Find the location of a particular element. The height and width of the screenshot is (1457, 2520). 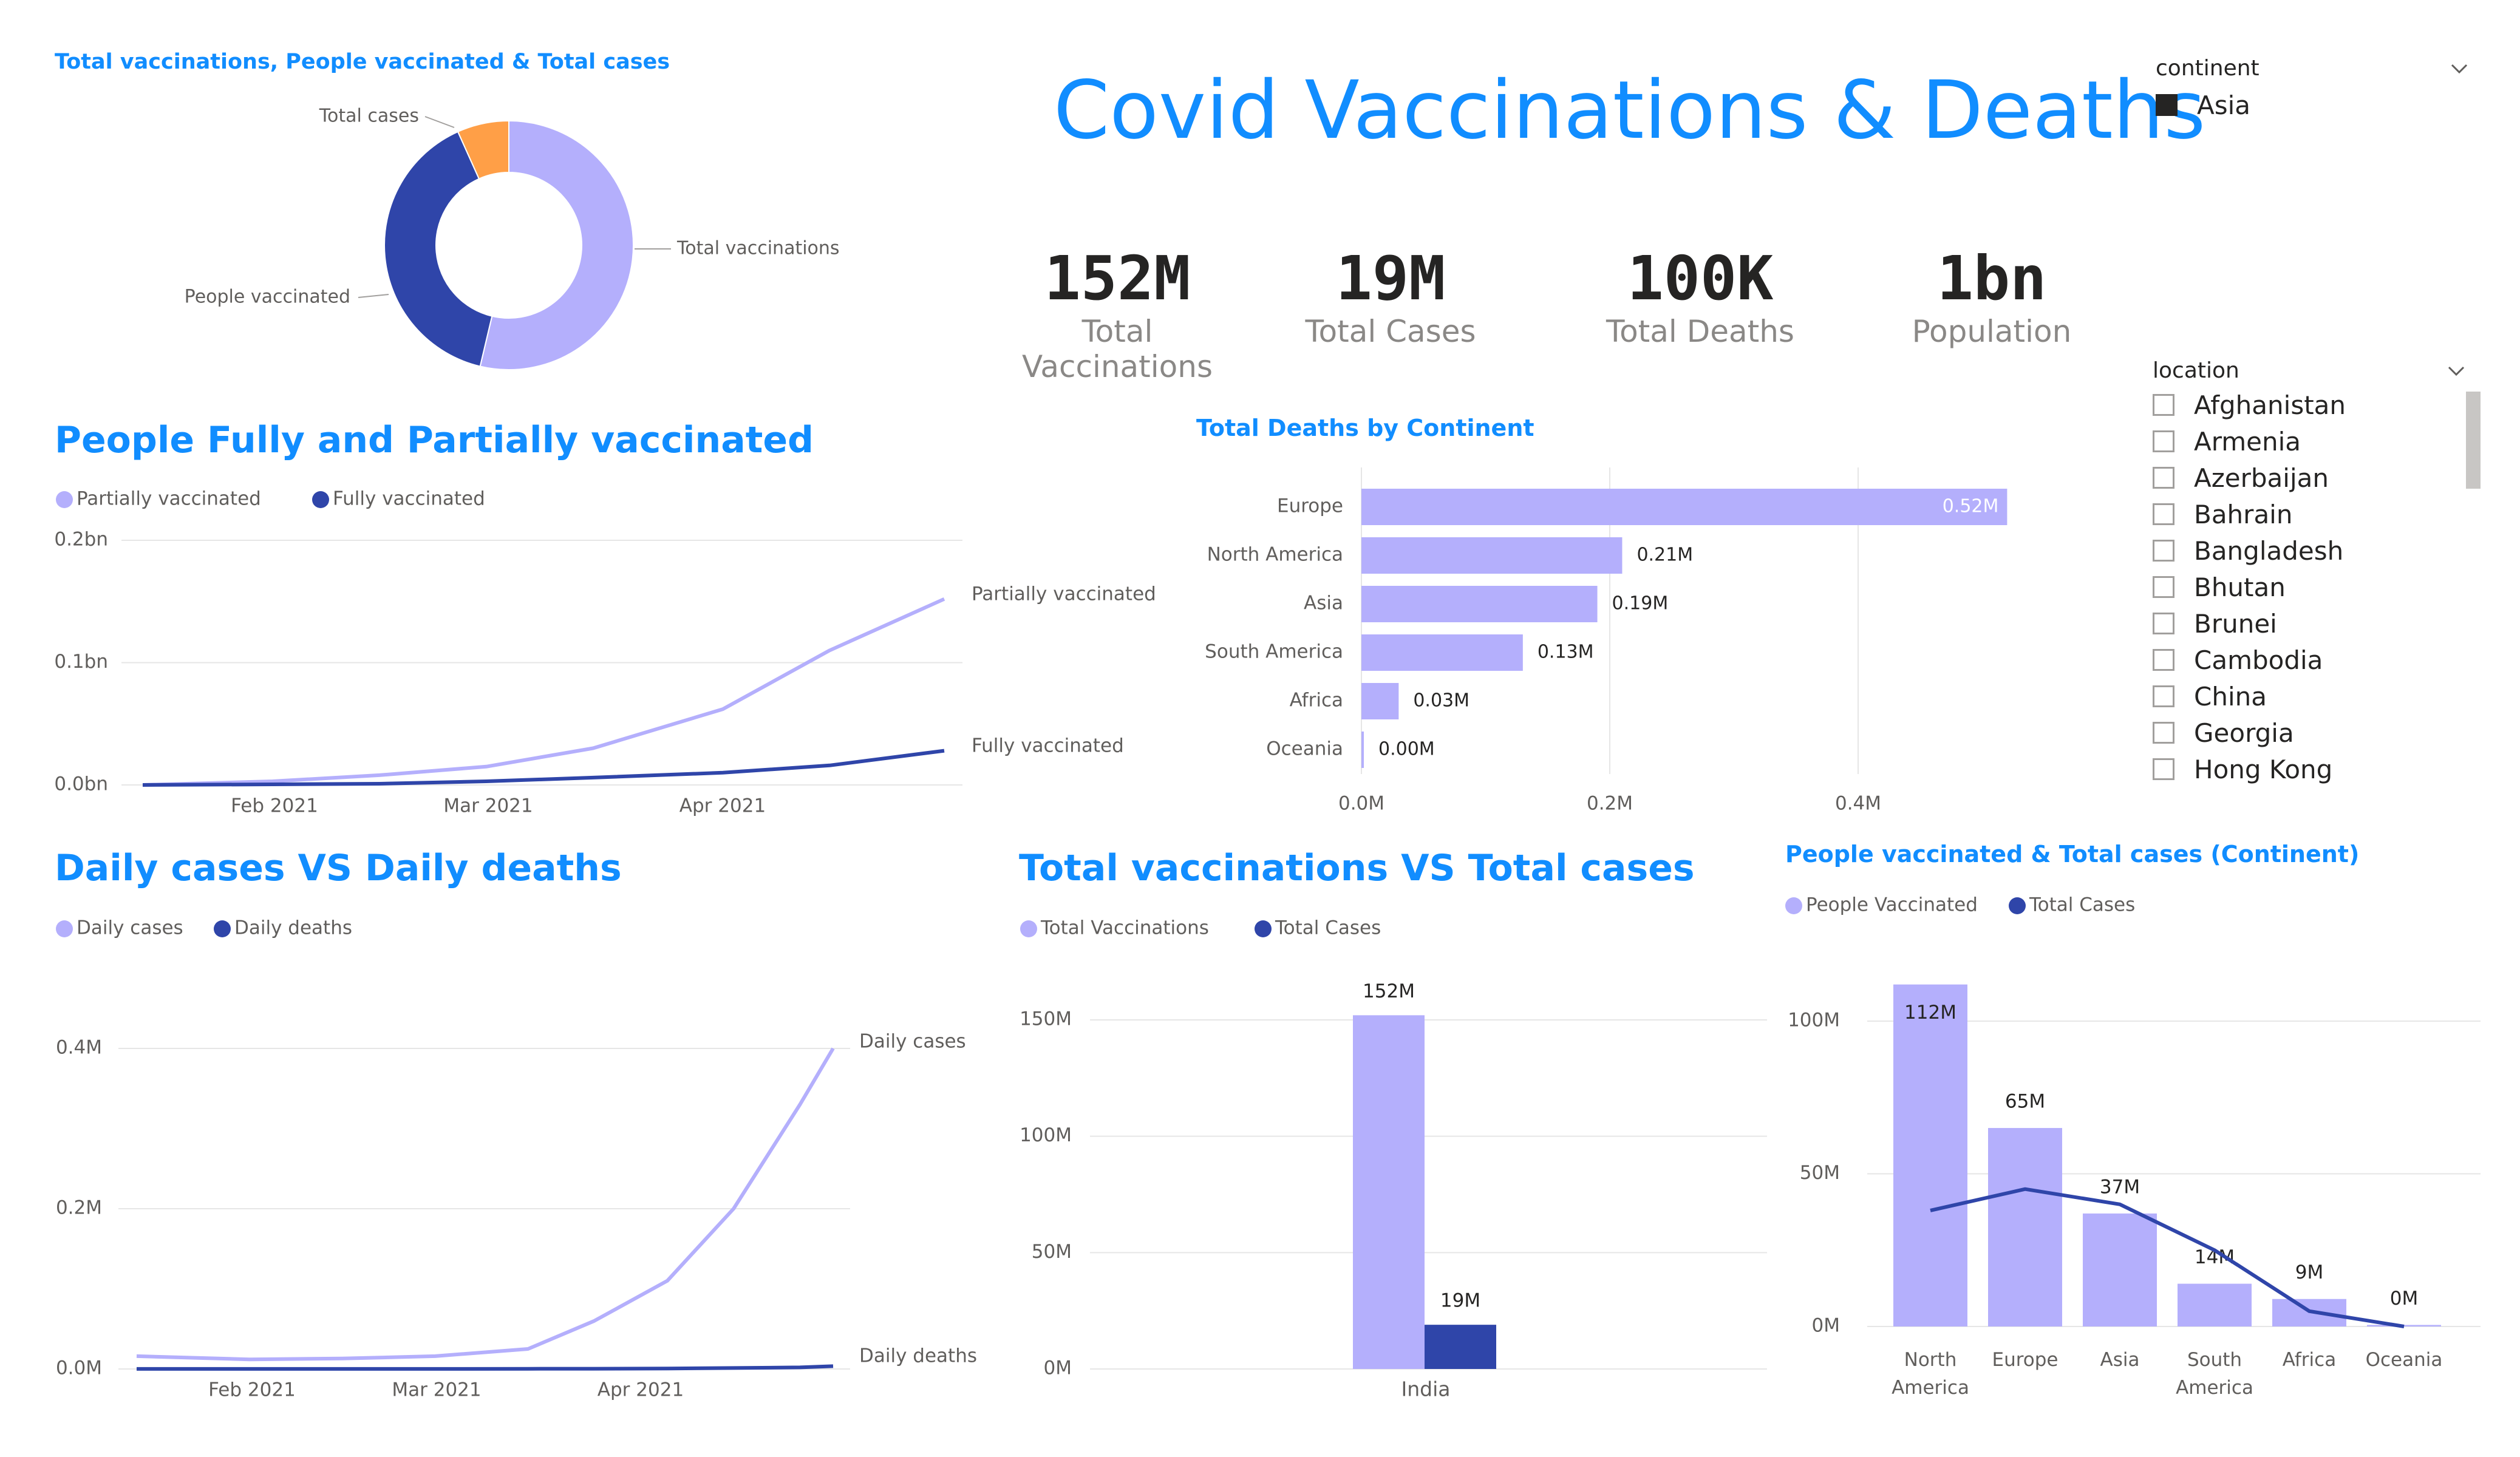

legend-label: Partially vaccinated is located at coordinates (169, 499).